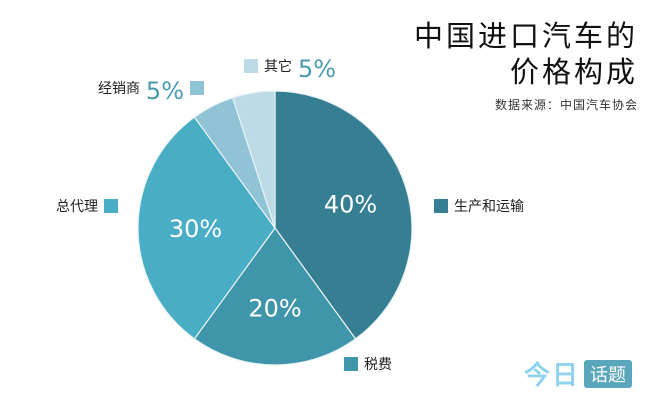 Image resolution: width=660 pixels, height=400 pixels. What do you see at coordinates (195, 229) in the screenshot?
I see `slice-percent-label: 30%` at bounding box center [195, 229].